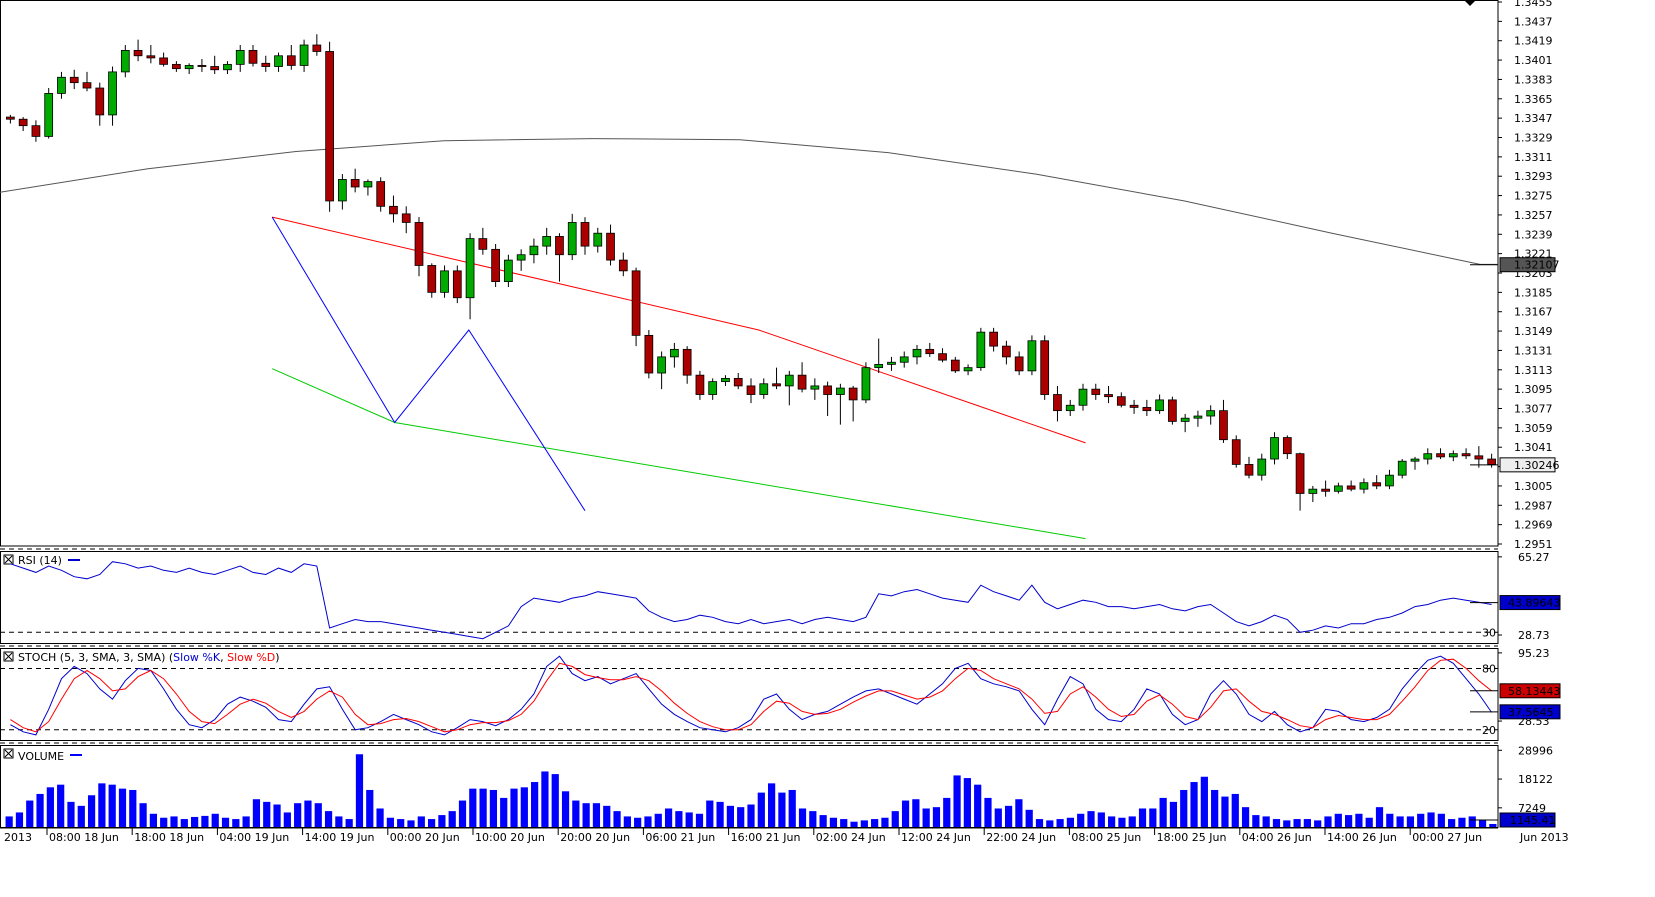 The width and height of the screenshot is (1655, 897). Describe the element at coordinates (1534, 653) in the screenshot. I see `stoch-axis-label: 95.23` at that location.